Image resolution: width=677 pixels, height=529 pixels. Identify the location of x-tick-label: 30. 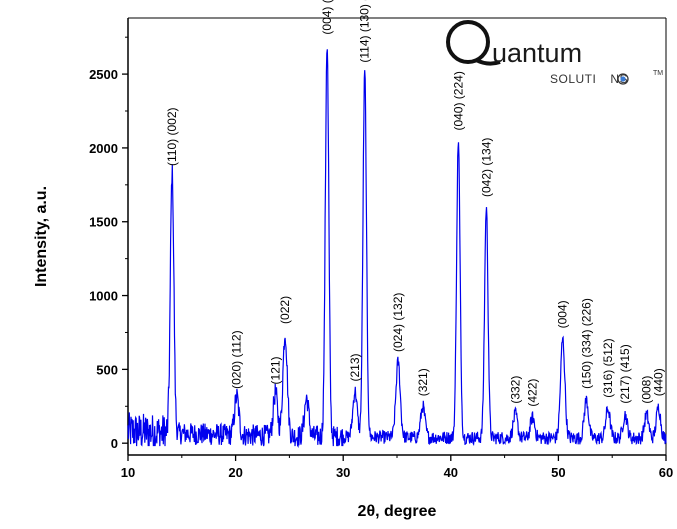
(343, 472).